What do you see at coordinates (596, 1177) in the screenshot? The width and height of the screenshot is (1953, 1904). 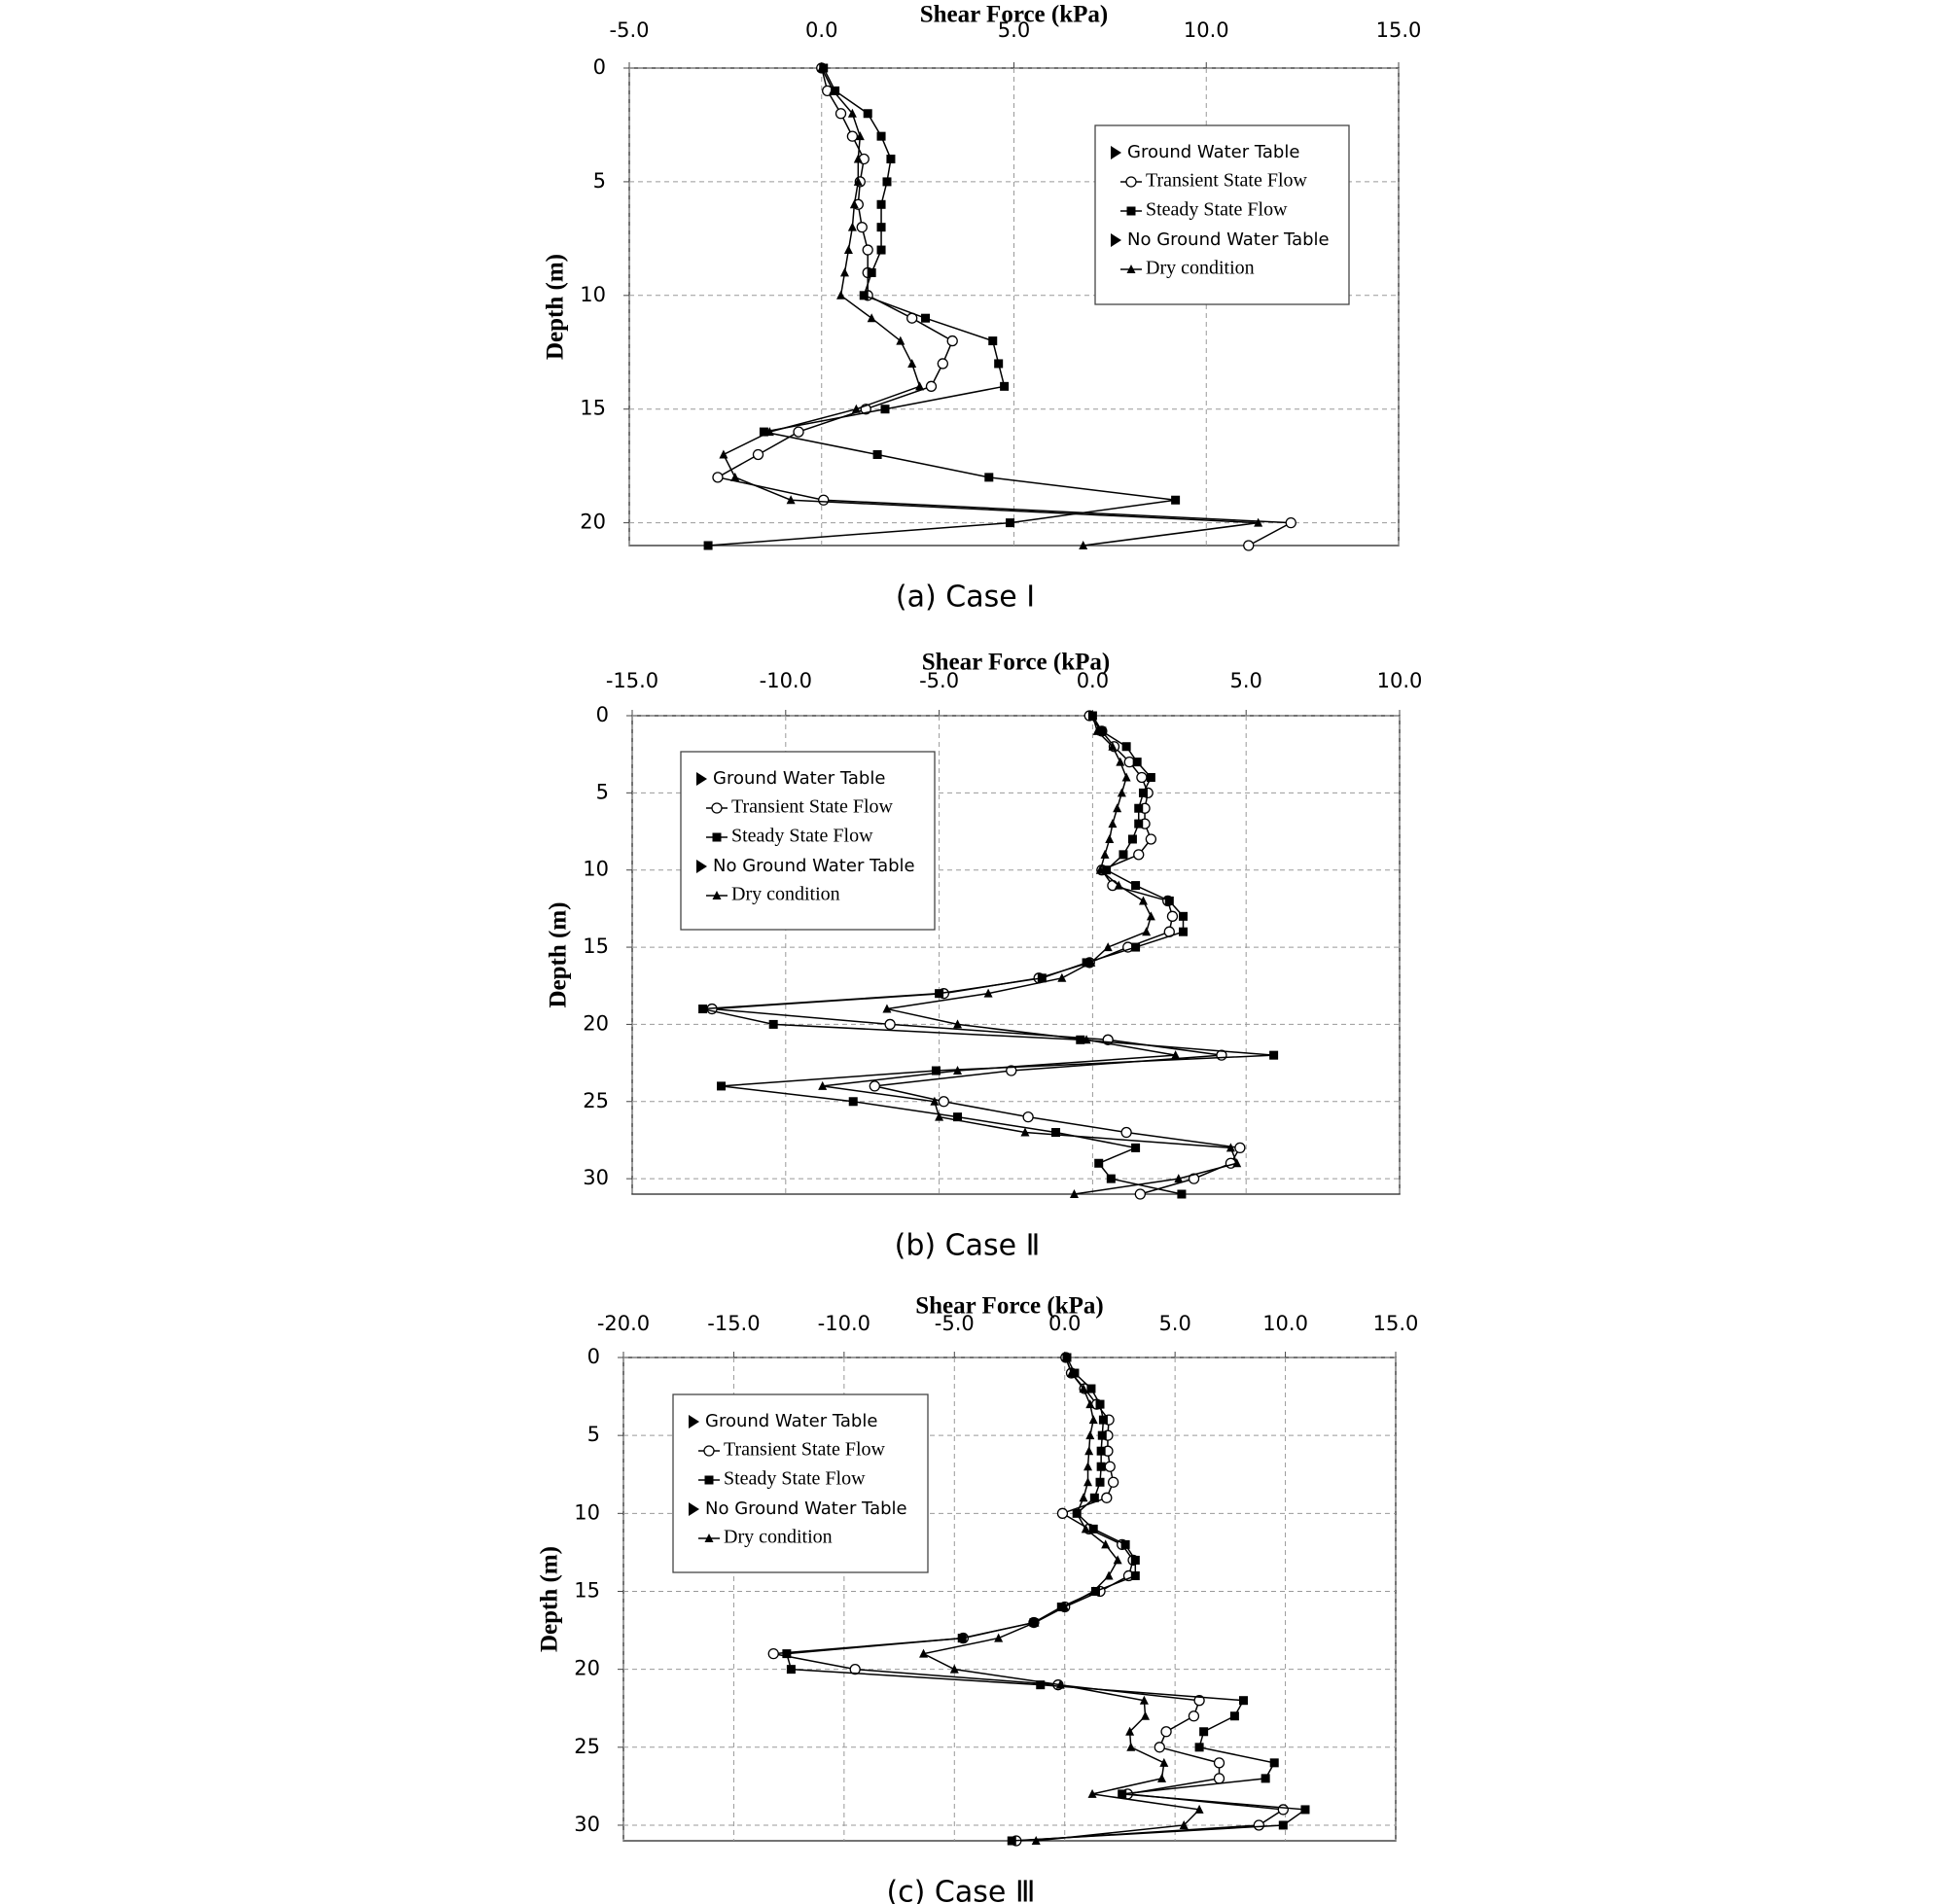 I see `y-tick-label: 30` at bounding box center [596, 1177].